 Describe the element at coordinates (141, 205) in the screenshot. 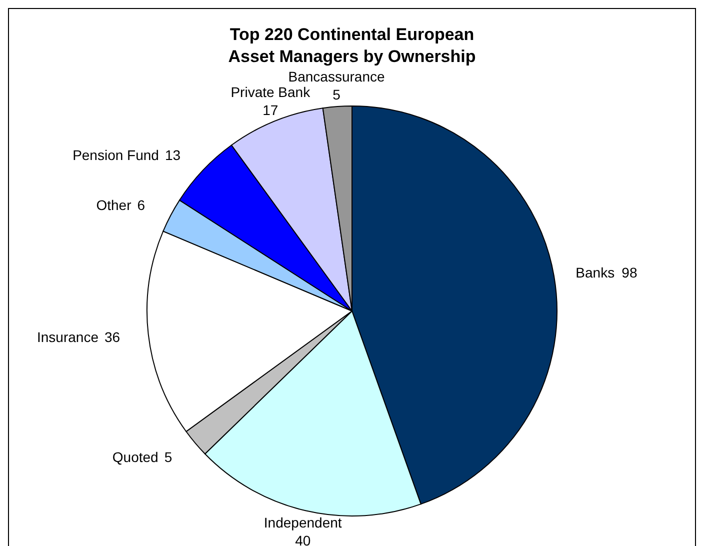

I see `data-label: 6` at that location.